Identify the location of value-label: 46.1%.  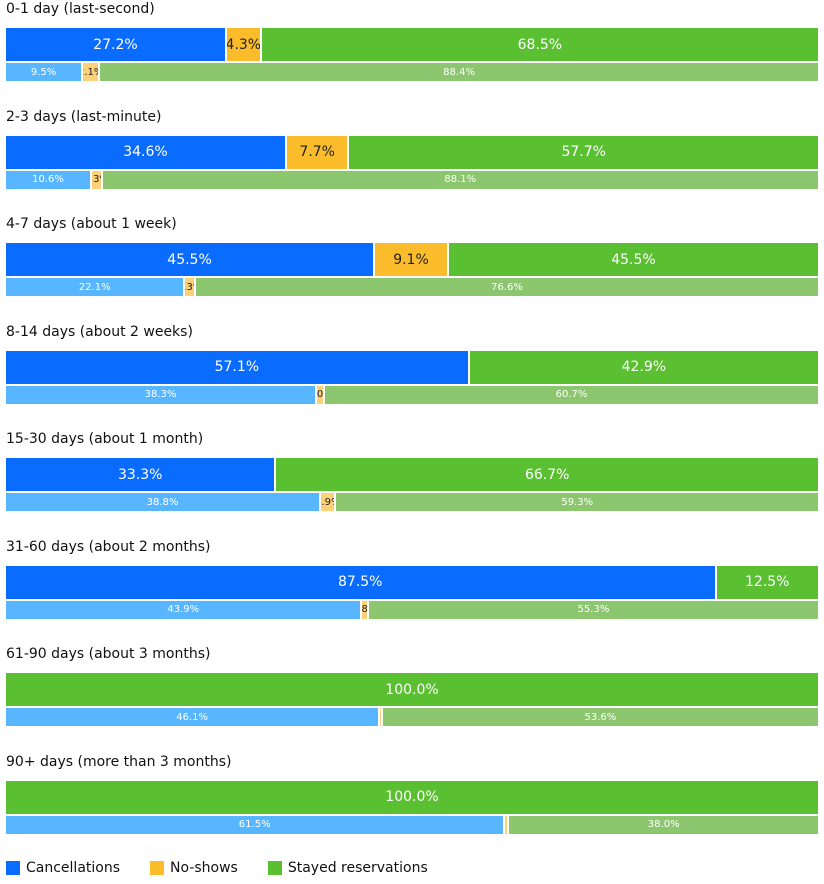
(192, 717).